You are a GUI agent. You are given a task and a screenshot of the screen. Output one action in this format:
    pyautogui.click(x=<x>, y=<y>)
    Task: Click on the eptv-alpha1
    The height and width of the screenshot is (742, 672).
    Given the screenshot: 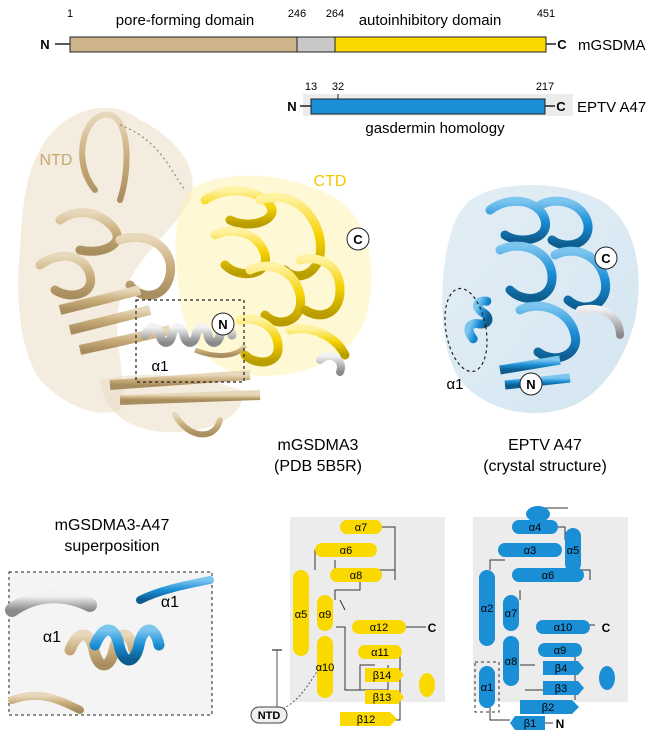 What is the action you would take?
    pyautogui.click(x=487, y=687)
    